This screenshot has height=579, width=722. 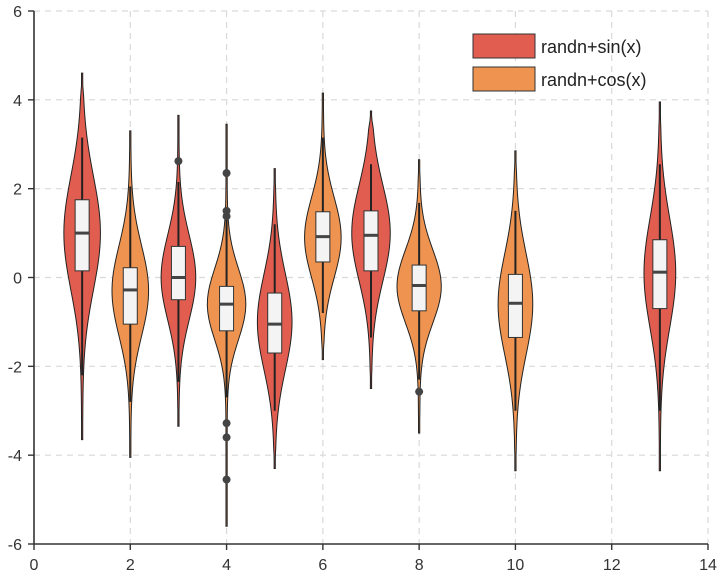 What do you see at coordinates (34, 565) in the screenshot?
I see `x-tick-label: 0` at bounding box center [34, 565].